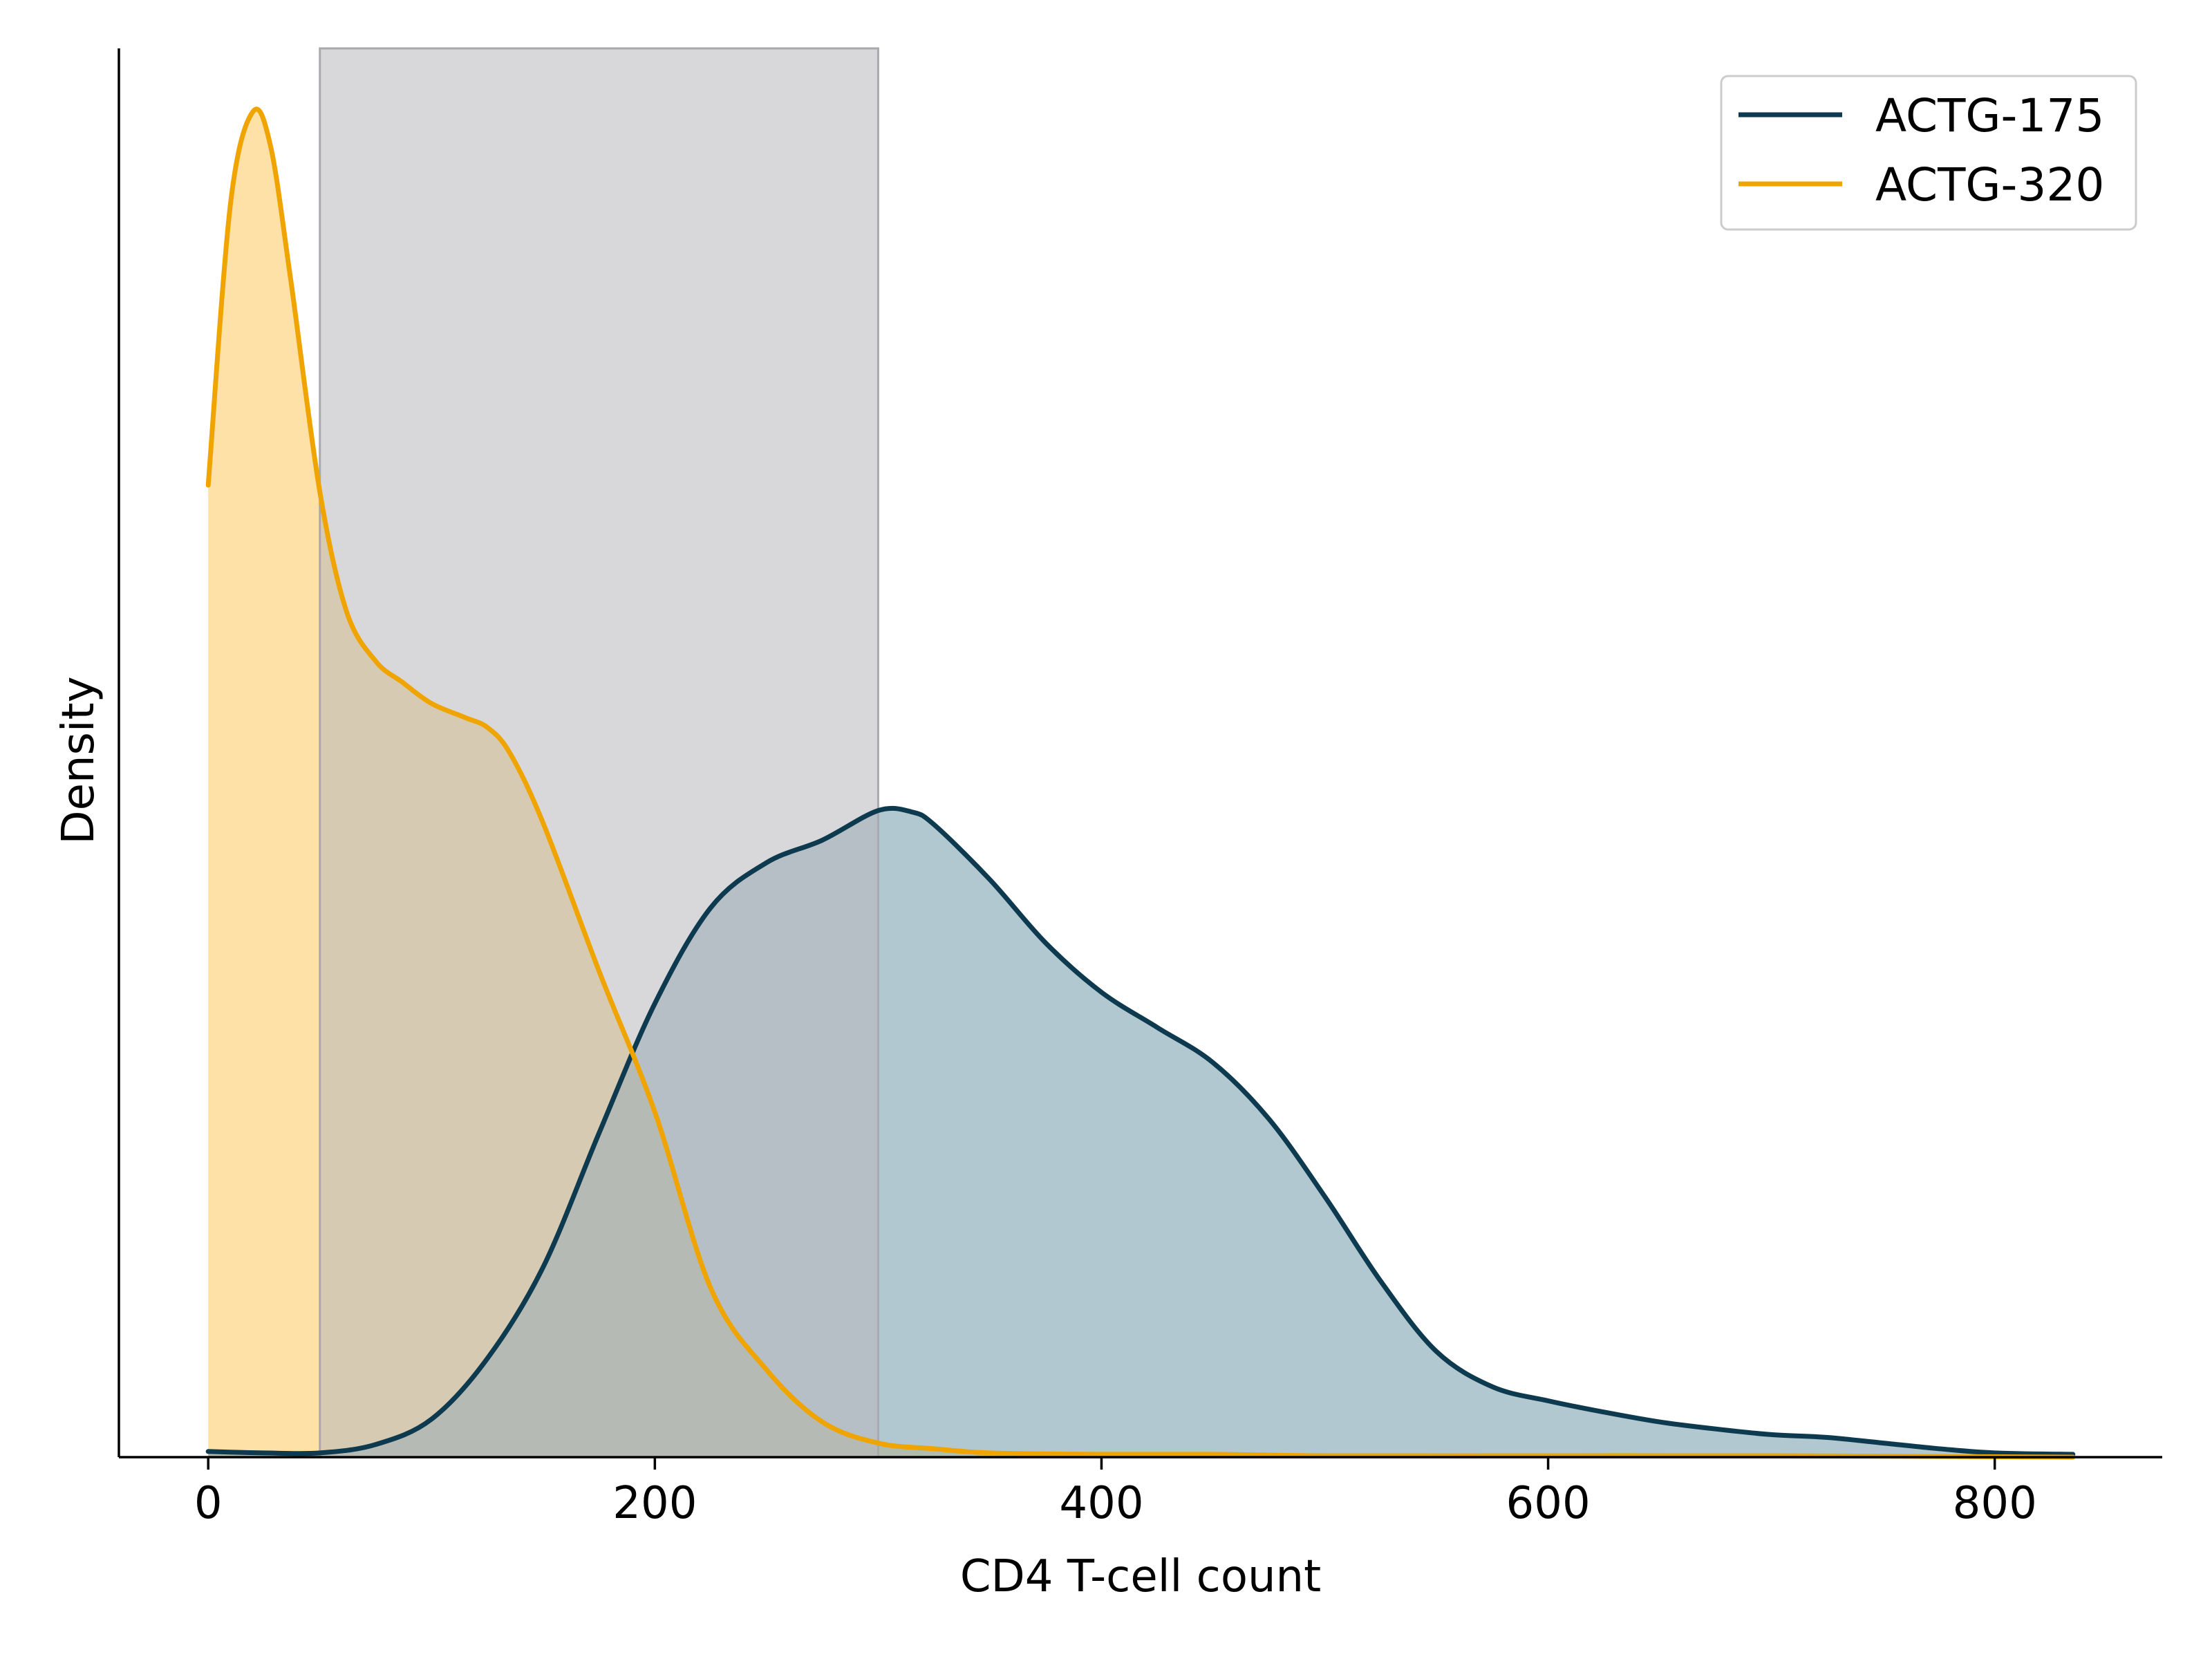 Image resolution: width=2212 pixels, height=1659 pixels. What do you see at coordinates (1995, 1503) in the screenshot?
I see `x-tick-label-800: 800` at bounding box center [1995, 1503].